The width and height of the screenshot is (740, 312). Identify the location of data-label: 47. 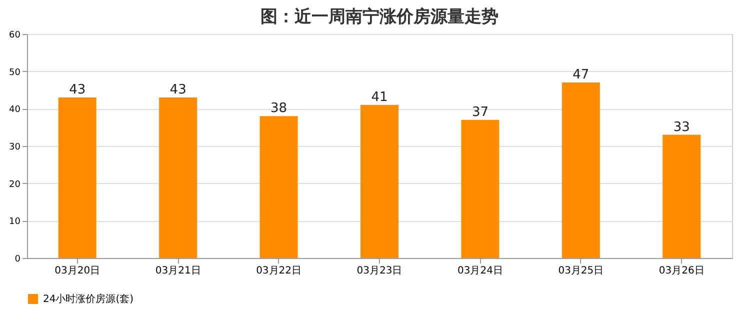
(581, 75).